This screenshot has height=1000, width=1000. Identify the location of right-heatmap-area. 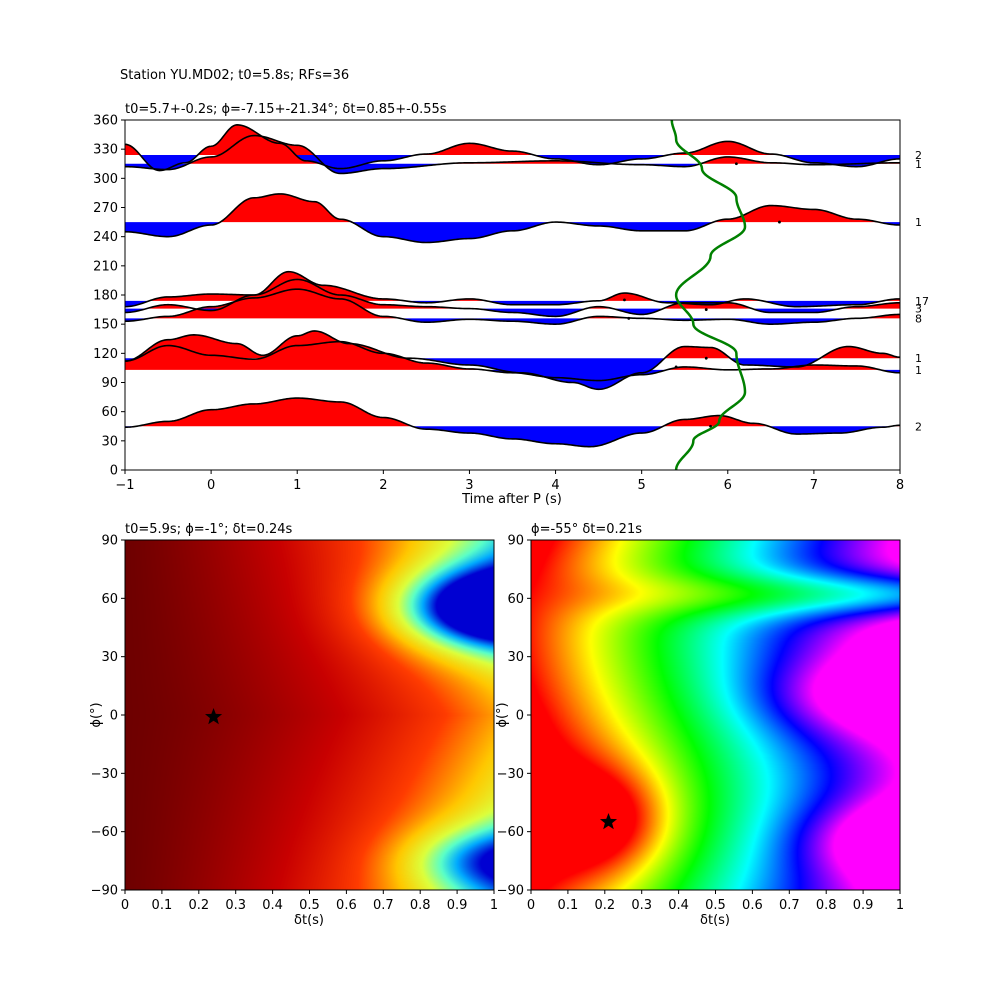
(715, 715).